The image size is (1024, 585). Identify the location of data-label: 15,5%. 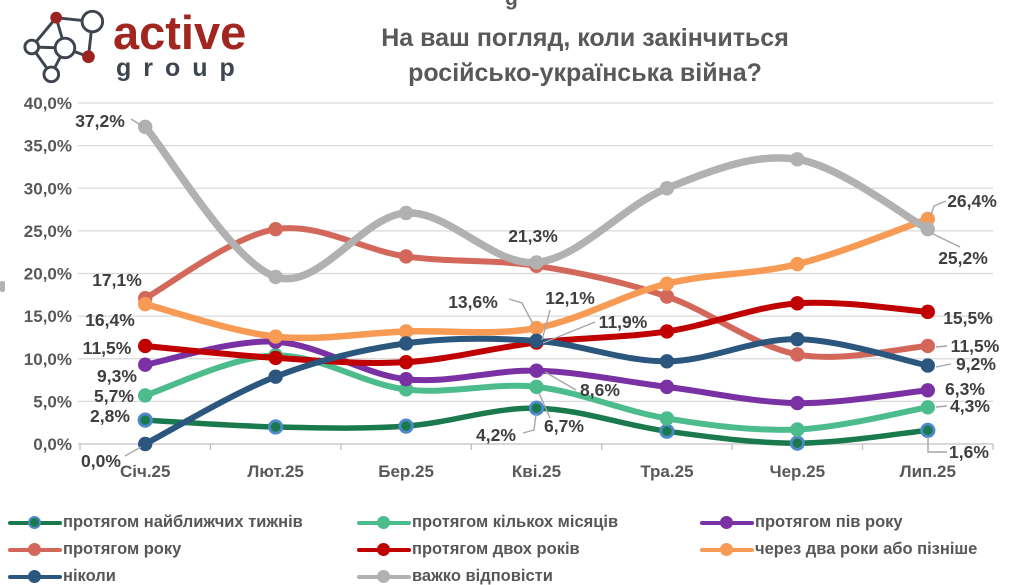
(968, 318).